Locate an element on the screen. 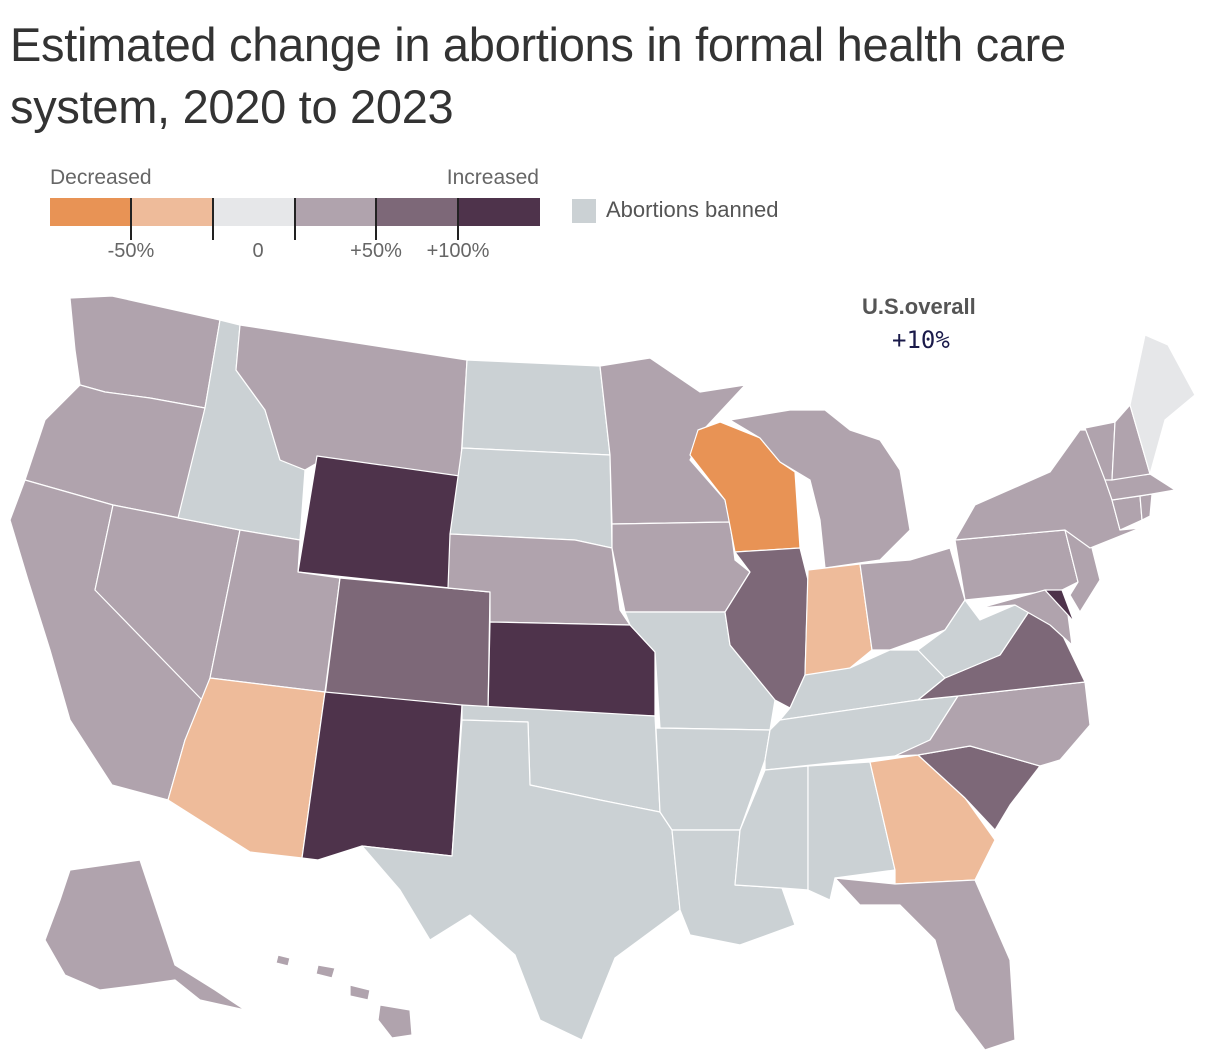 The image size is (1220, 1058). legend-increased-label: Increased is located at coordinates (492, 177).